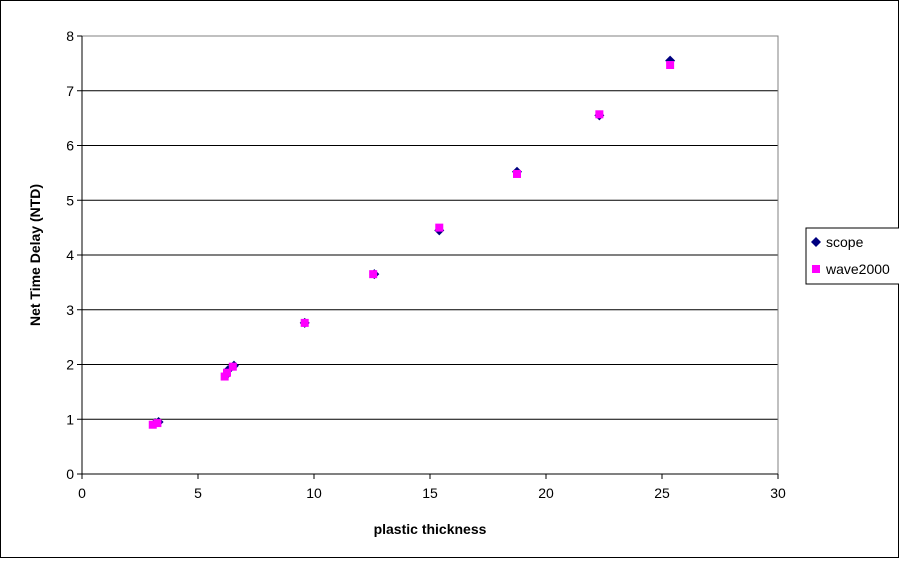 Image resolution: width=899 pixels, height=563 pixels. I want to click on y-axis-title: Net Time Delay (NTD), so click(35, 255).